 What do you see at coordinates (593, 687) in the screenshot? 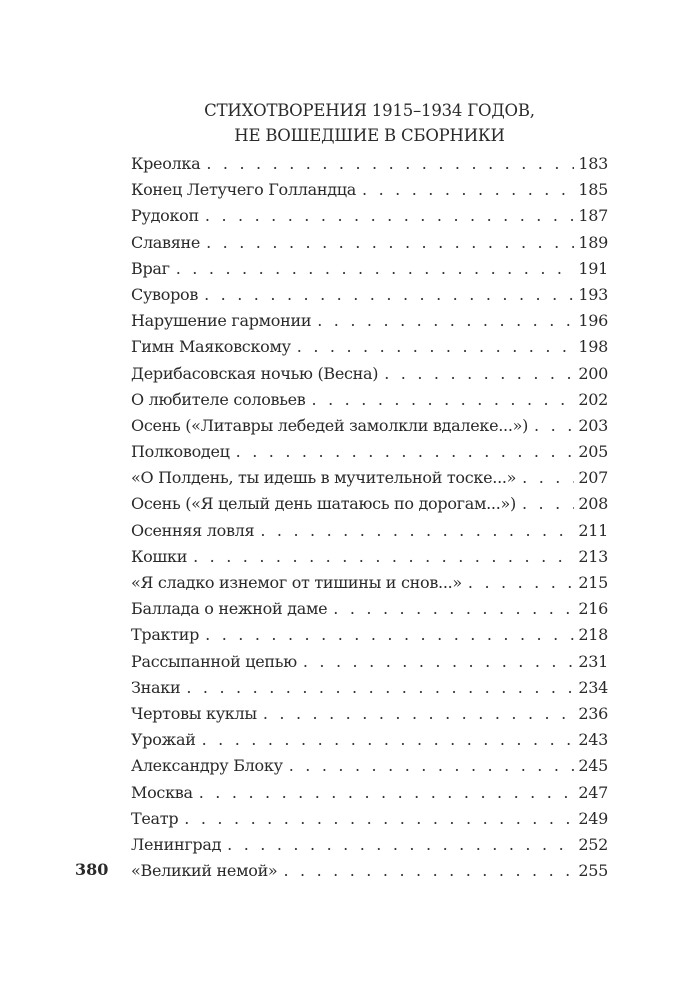
I see `toc-entry-page: 234` at bounding box center [593, 687].